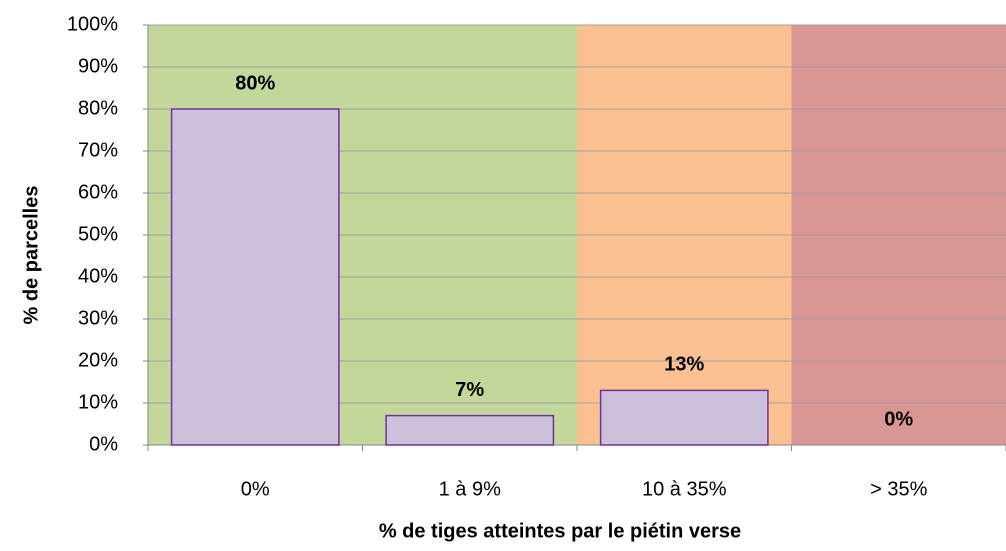  I want to click on x-axis-label: % de tiges atteintes par le piétin verse, so click(560, 531).